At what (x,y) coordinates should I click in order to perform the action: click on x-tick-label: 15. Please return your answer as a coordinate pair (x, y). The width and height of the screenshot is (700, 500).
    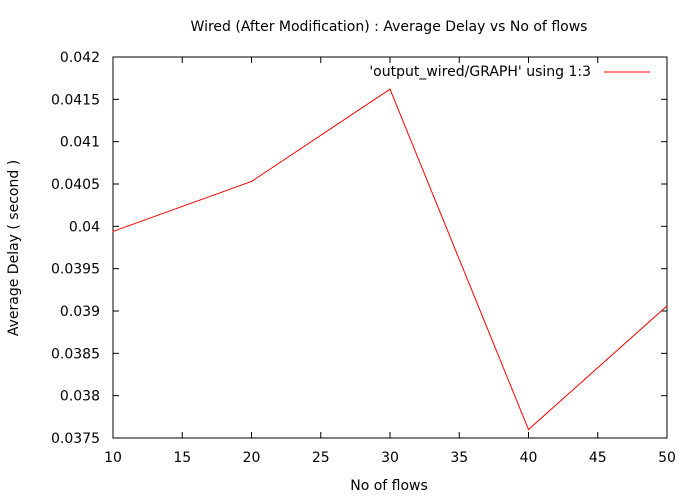
    Looking at the image, I should click on (182, 458).